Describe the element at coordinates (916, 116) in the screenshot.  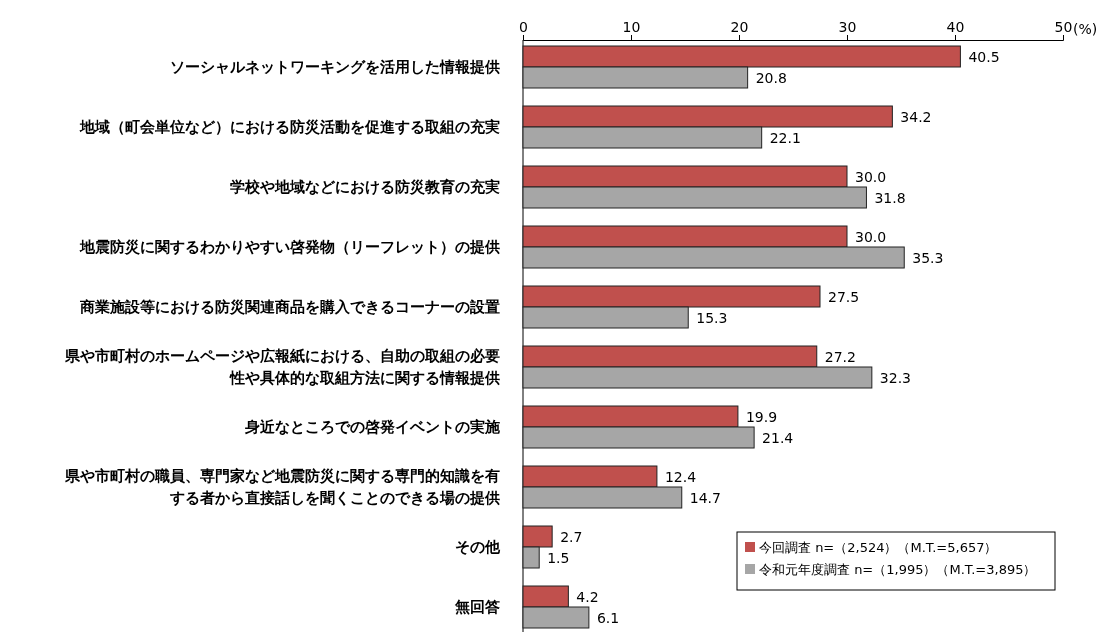
I see `data-label: 34.2` at that location.